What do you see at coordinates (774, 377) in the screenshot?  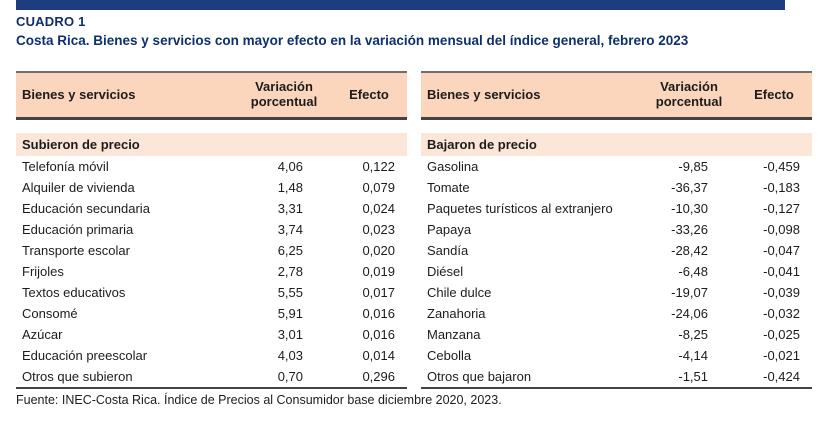 I see `item-effect: -0,424` at bounding box center [774, 377].